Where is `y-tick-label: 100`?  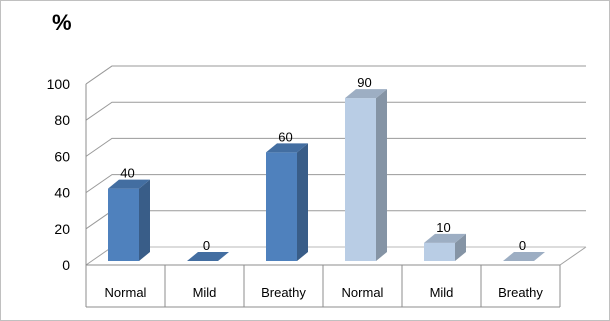
y-tick-label: 100 is located at coordinates (59, 84).